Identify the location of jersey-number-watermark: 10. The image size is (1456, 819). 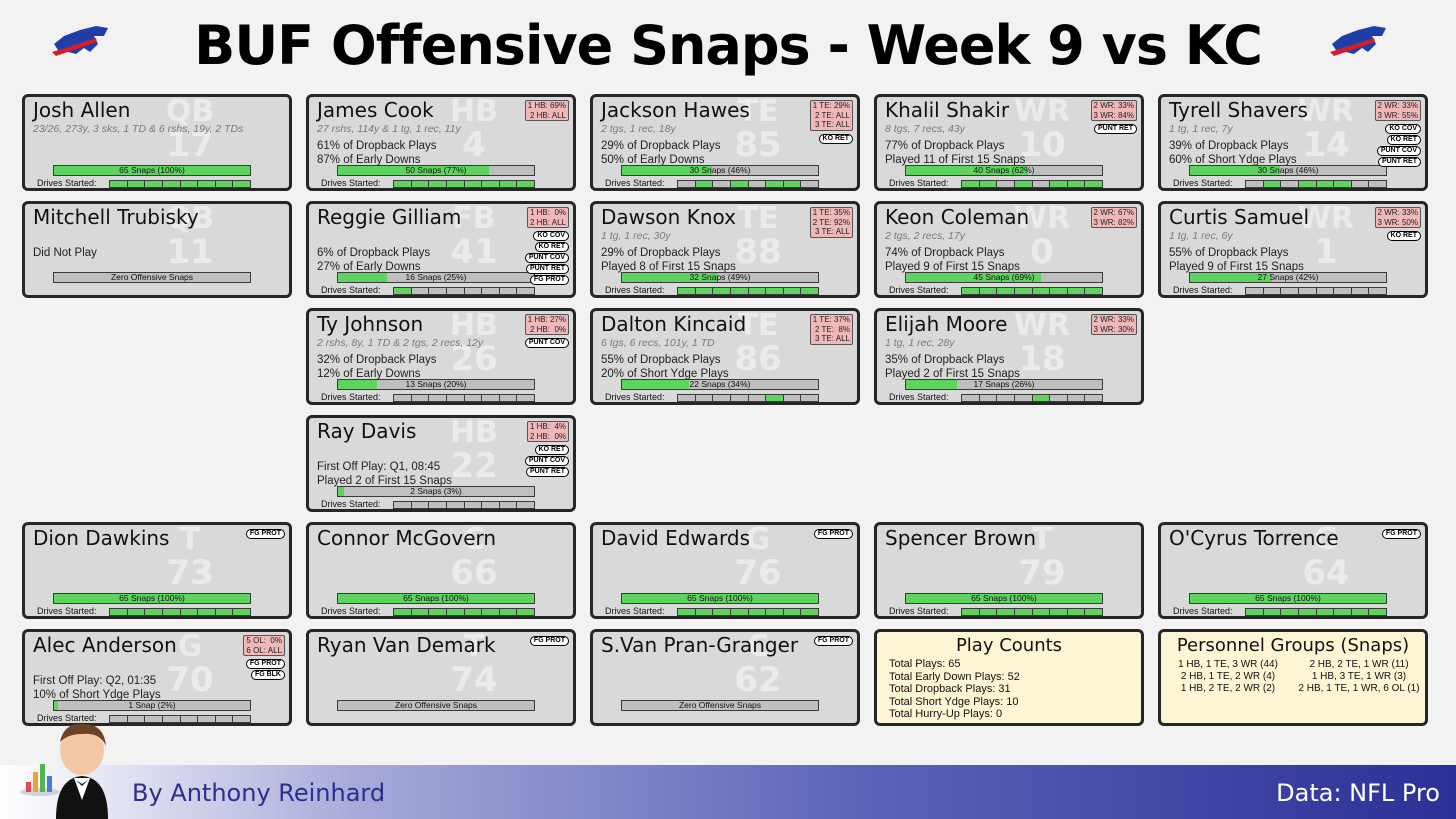
(1042, 145).